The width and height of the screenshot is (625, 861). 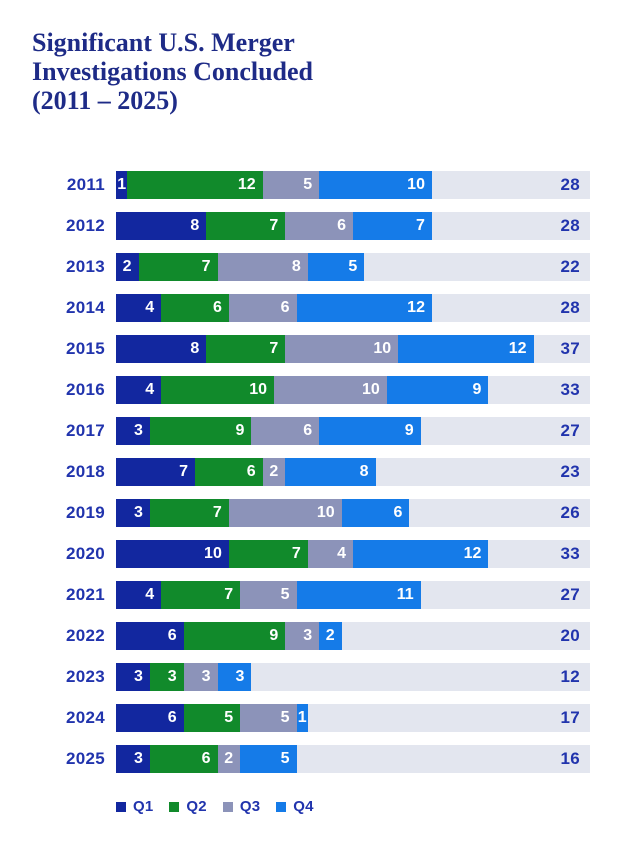 What do you see at coordinates (353, 636) in the screenshot?
I see `bar-track: 6 9 3 2 20` at bounding box center [353, 636].